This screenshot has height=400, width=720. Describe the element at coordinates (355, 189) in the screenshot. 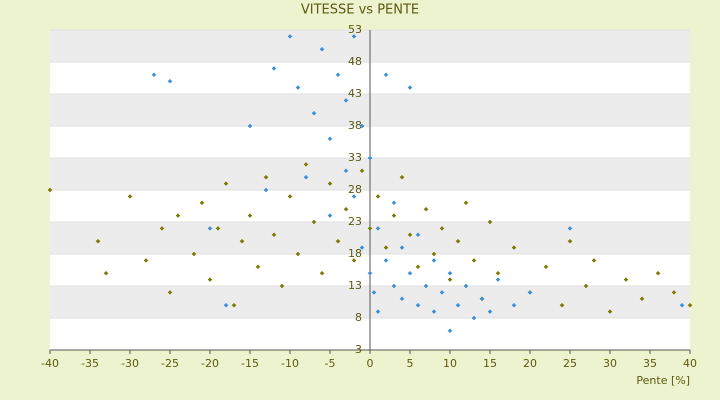

I see `y-tick-label: 28` at that location.